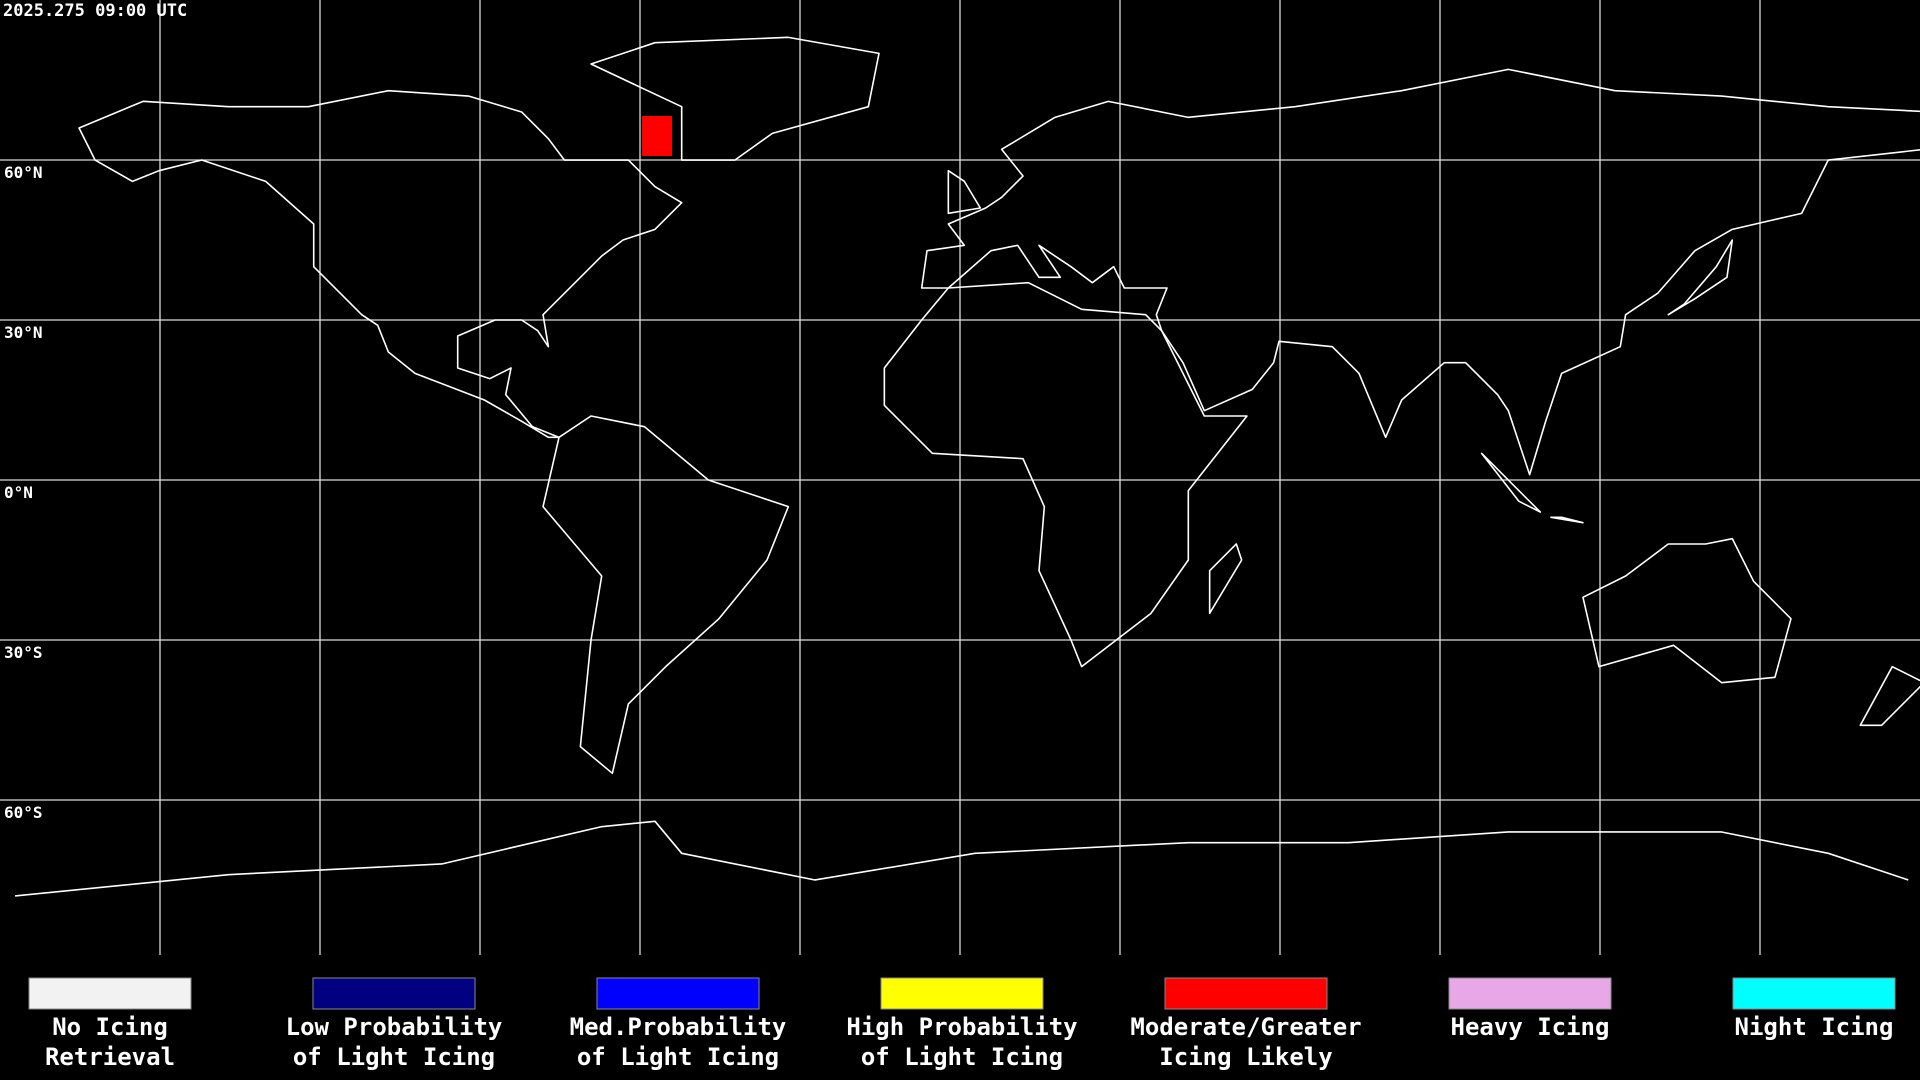 This screenshot has width=1920, height=1080. I want to click on legend-label: Heavy Icing, so click(1530, 1027).